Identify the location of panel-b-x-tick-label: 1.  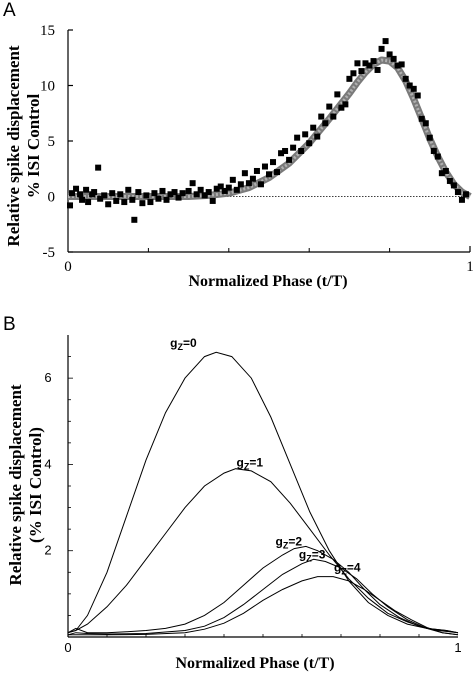
(457, 647).